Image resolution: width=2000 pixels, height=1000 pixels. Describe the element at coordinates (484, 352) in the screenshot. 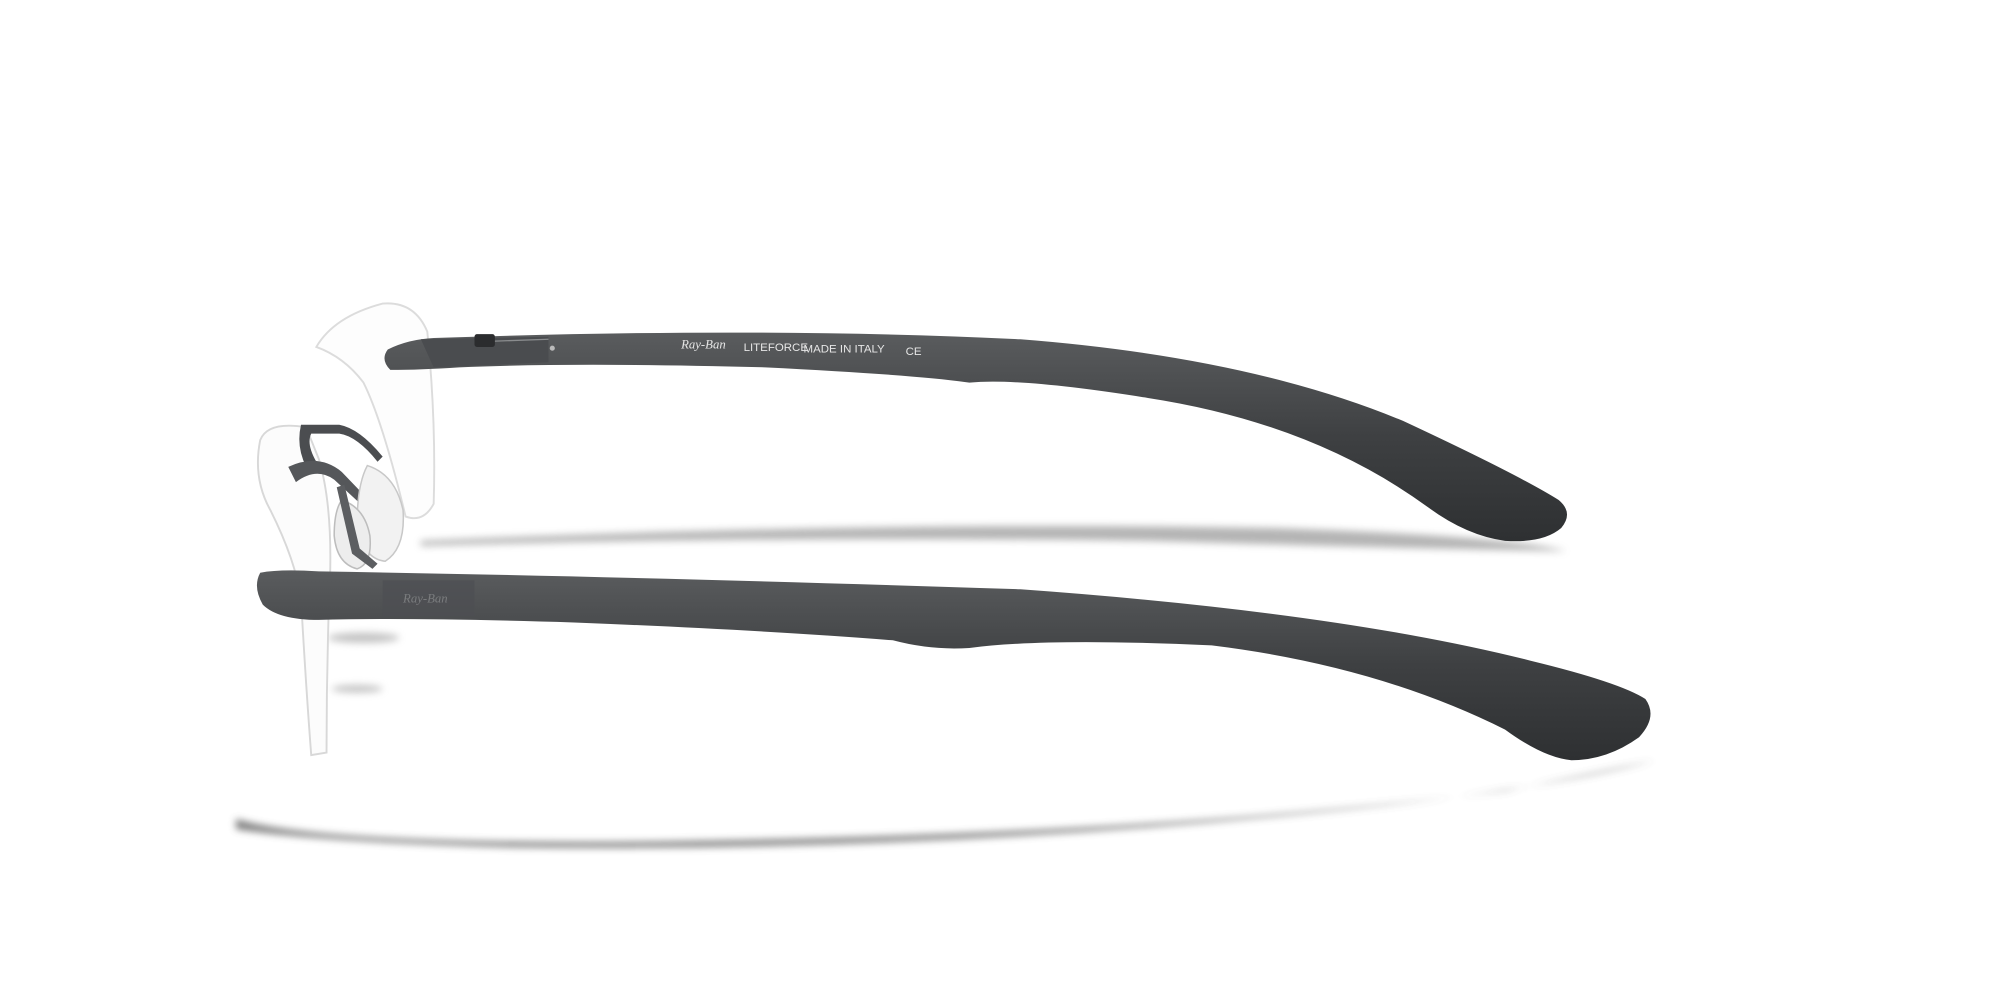

I see `hinge` at that location.